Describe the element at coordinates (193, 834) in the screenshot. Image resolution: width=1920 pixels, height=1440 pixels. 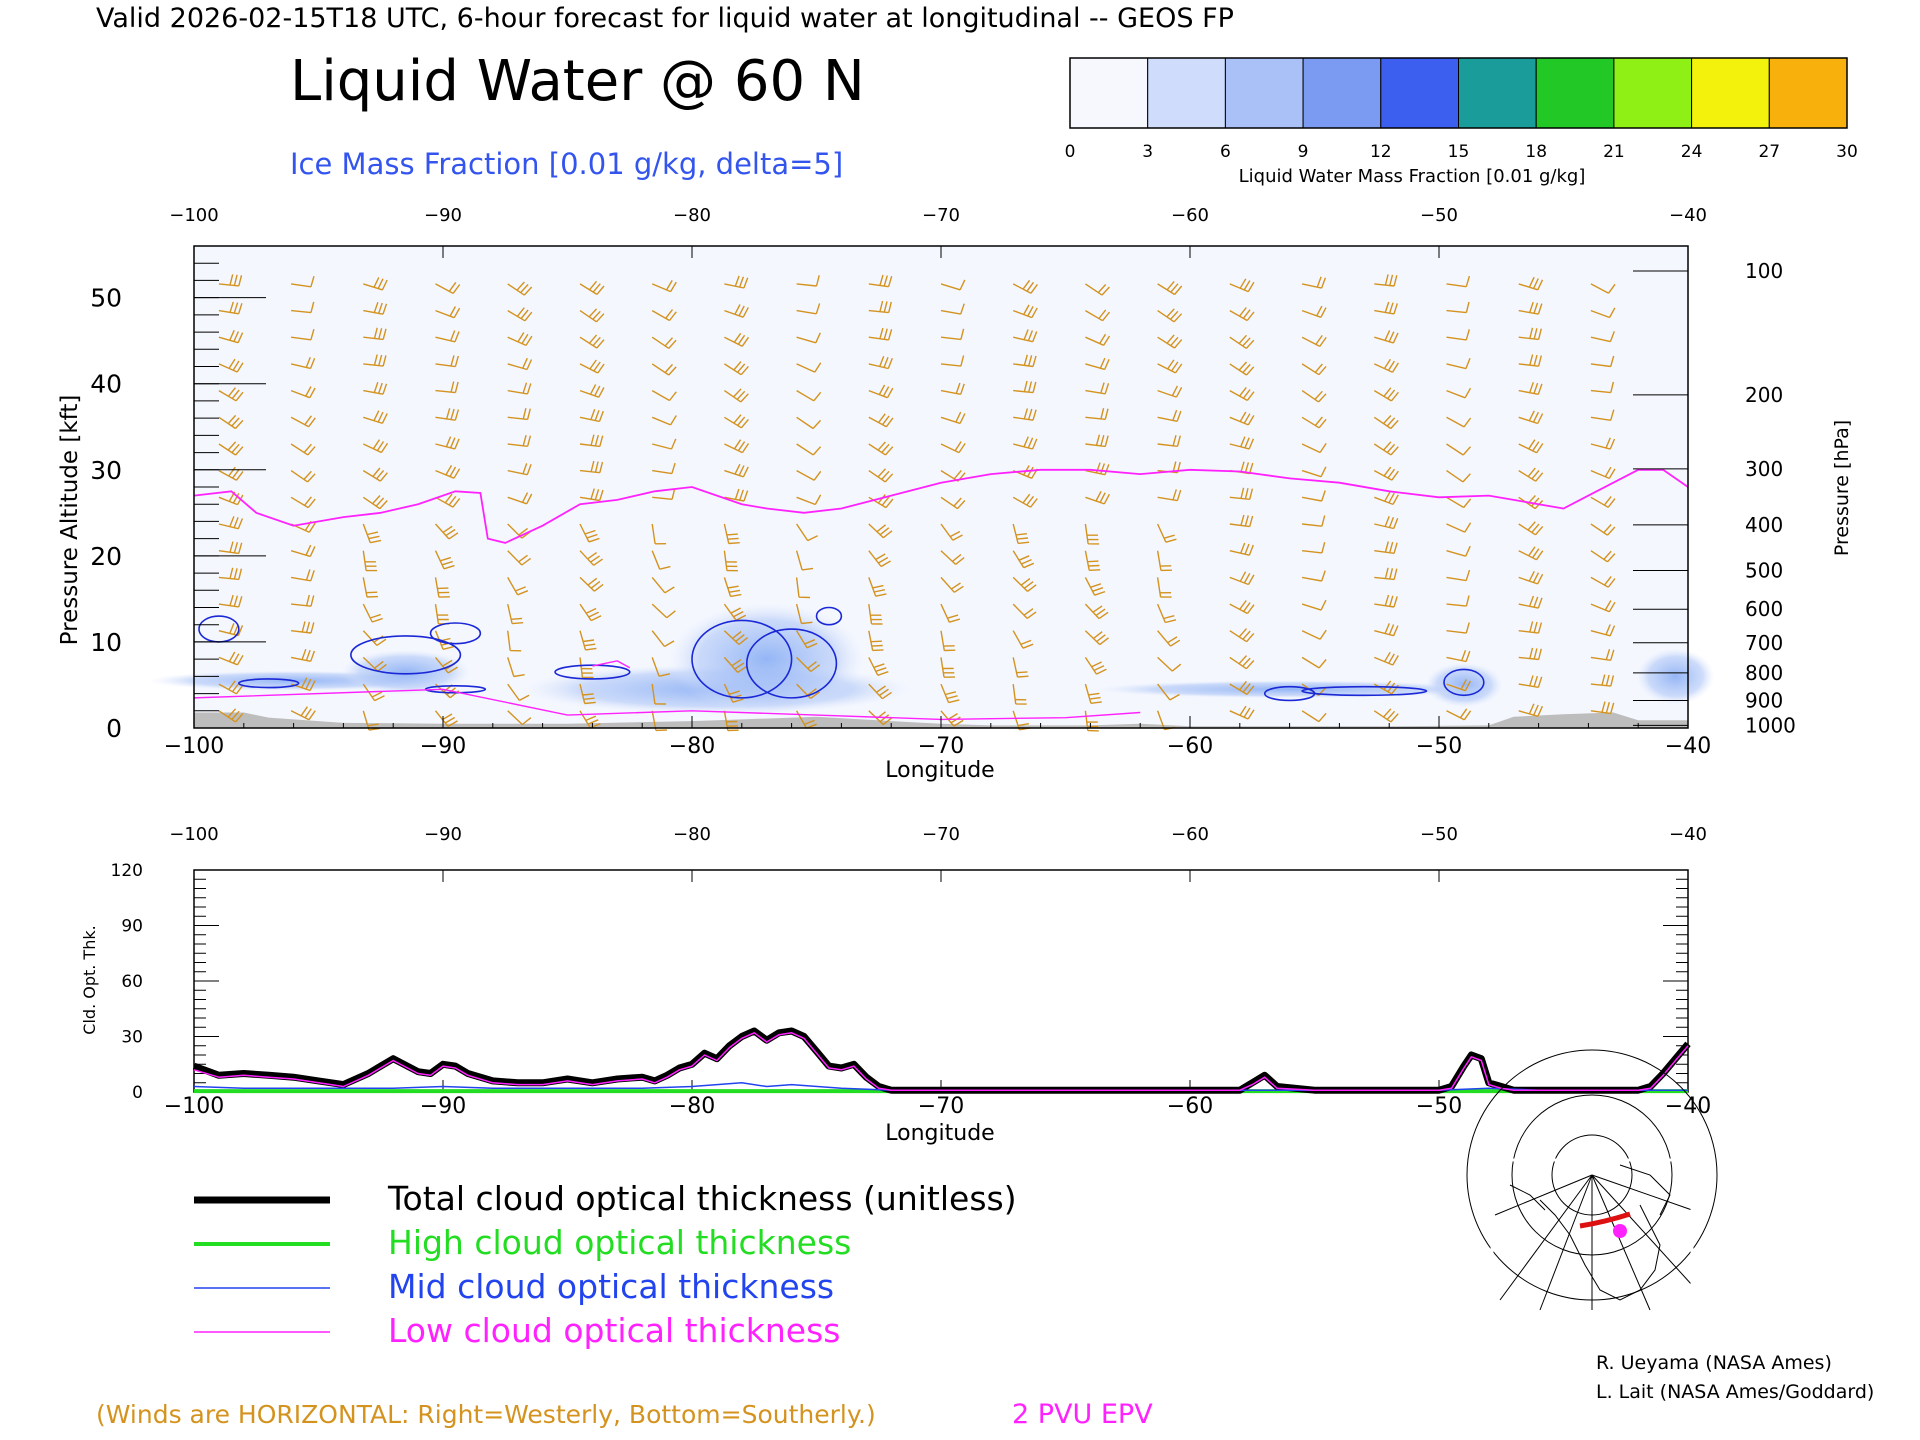
I see `x-tick-label-top: −100` at that location.